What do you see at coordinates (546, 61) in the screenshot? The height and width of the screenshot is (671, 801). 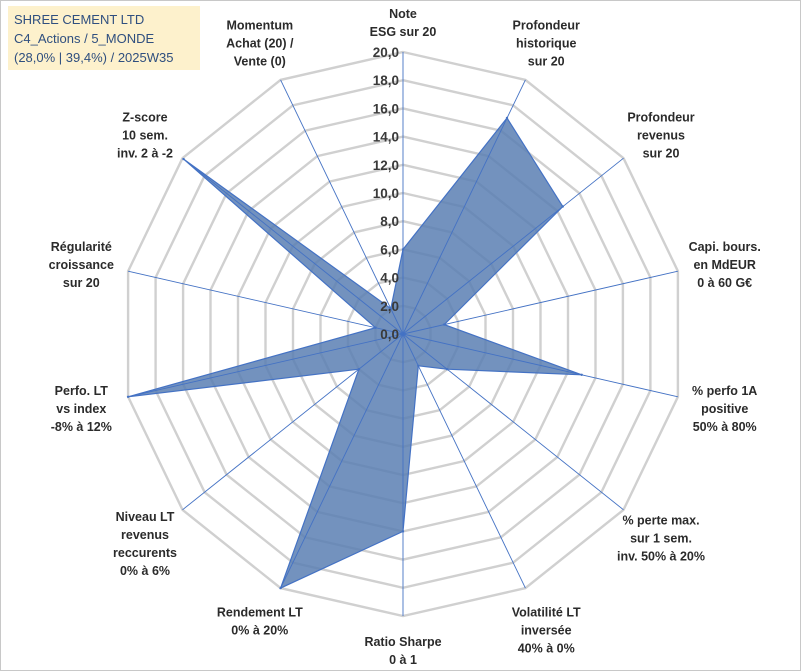 I see `axis-label-1-line-2: sur 20` at bounding box center [546, 61].